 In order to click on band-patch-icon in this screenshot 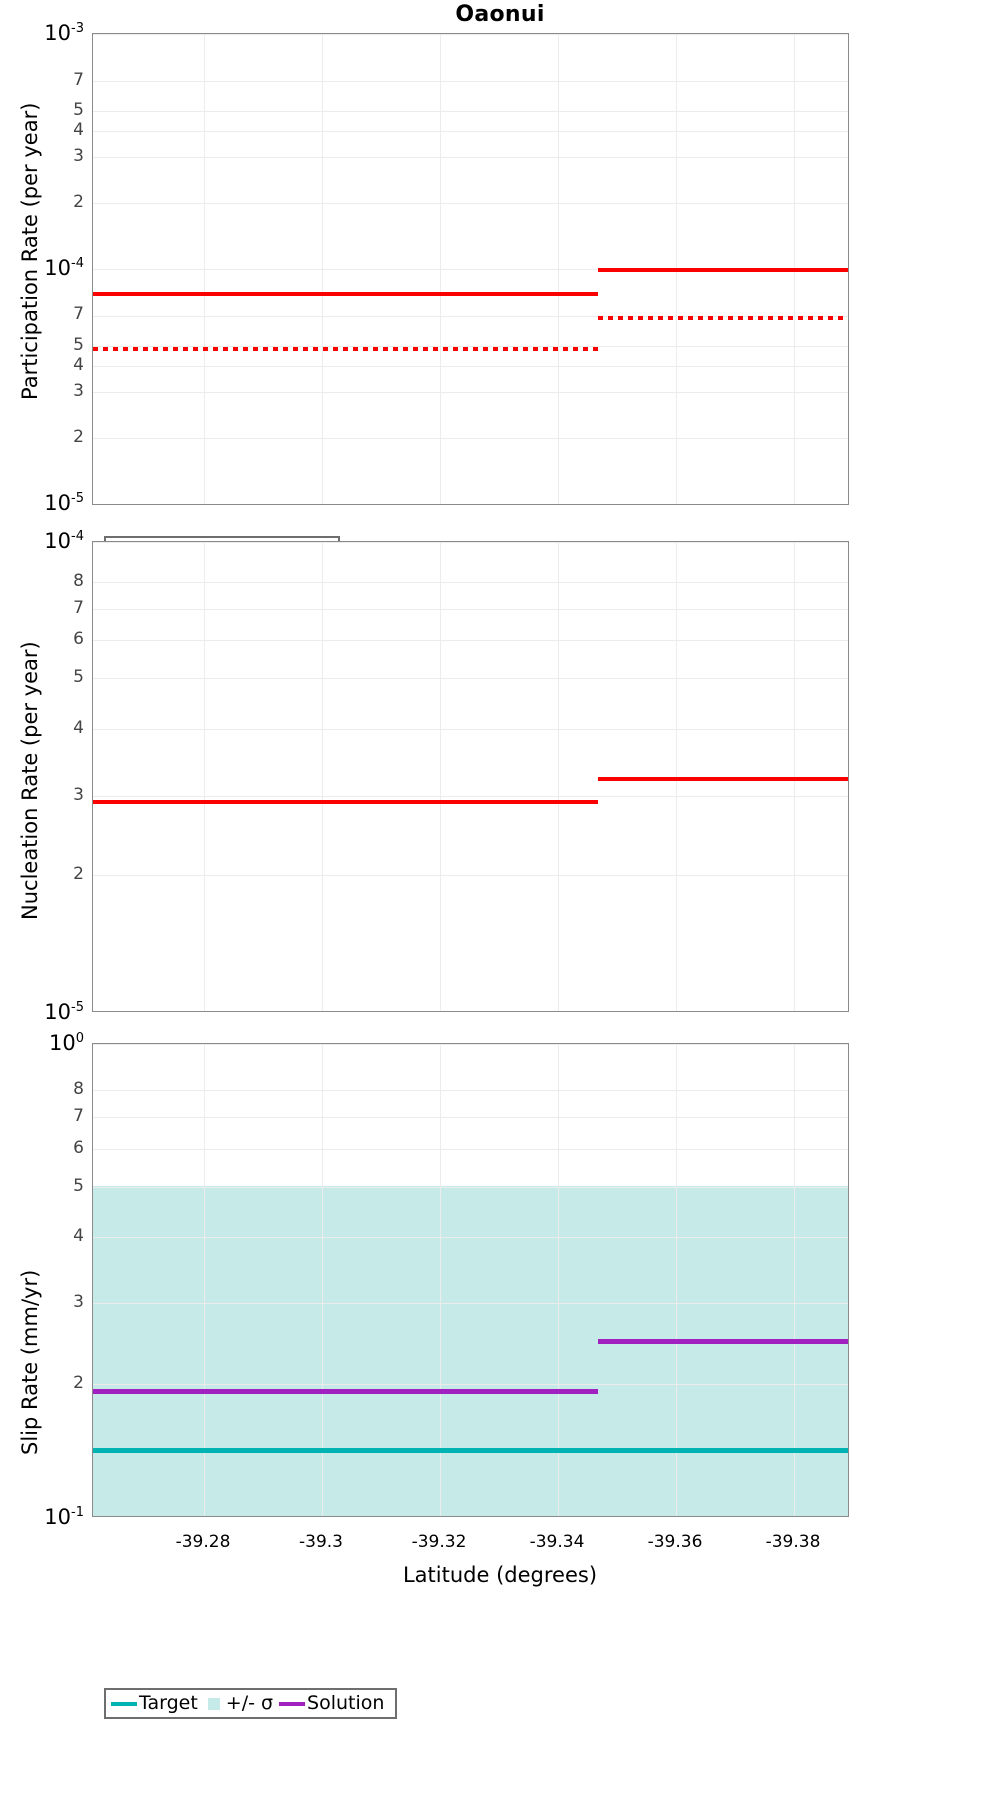, I will do `click(213, 1703)`.